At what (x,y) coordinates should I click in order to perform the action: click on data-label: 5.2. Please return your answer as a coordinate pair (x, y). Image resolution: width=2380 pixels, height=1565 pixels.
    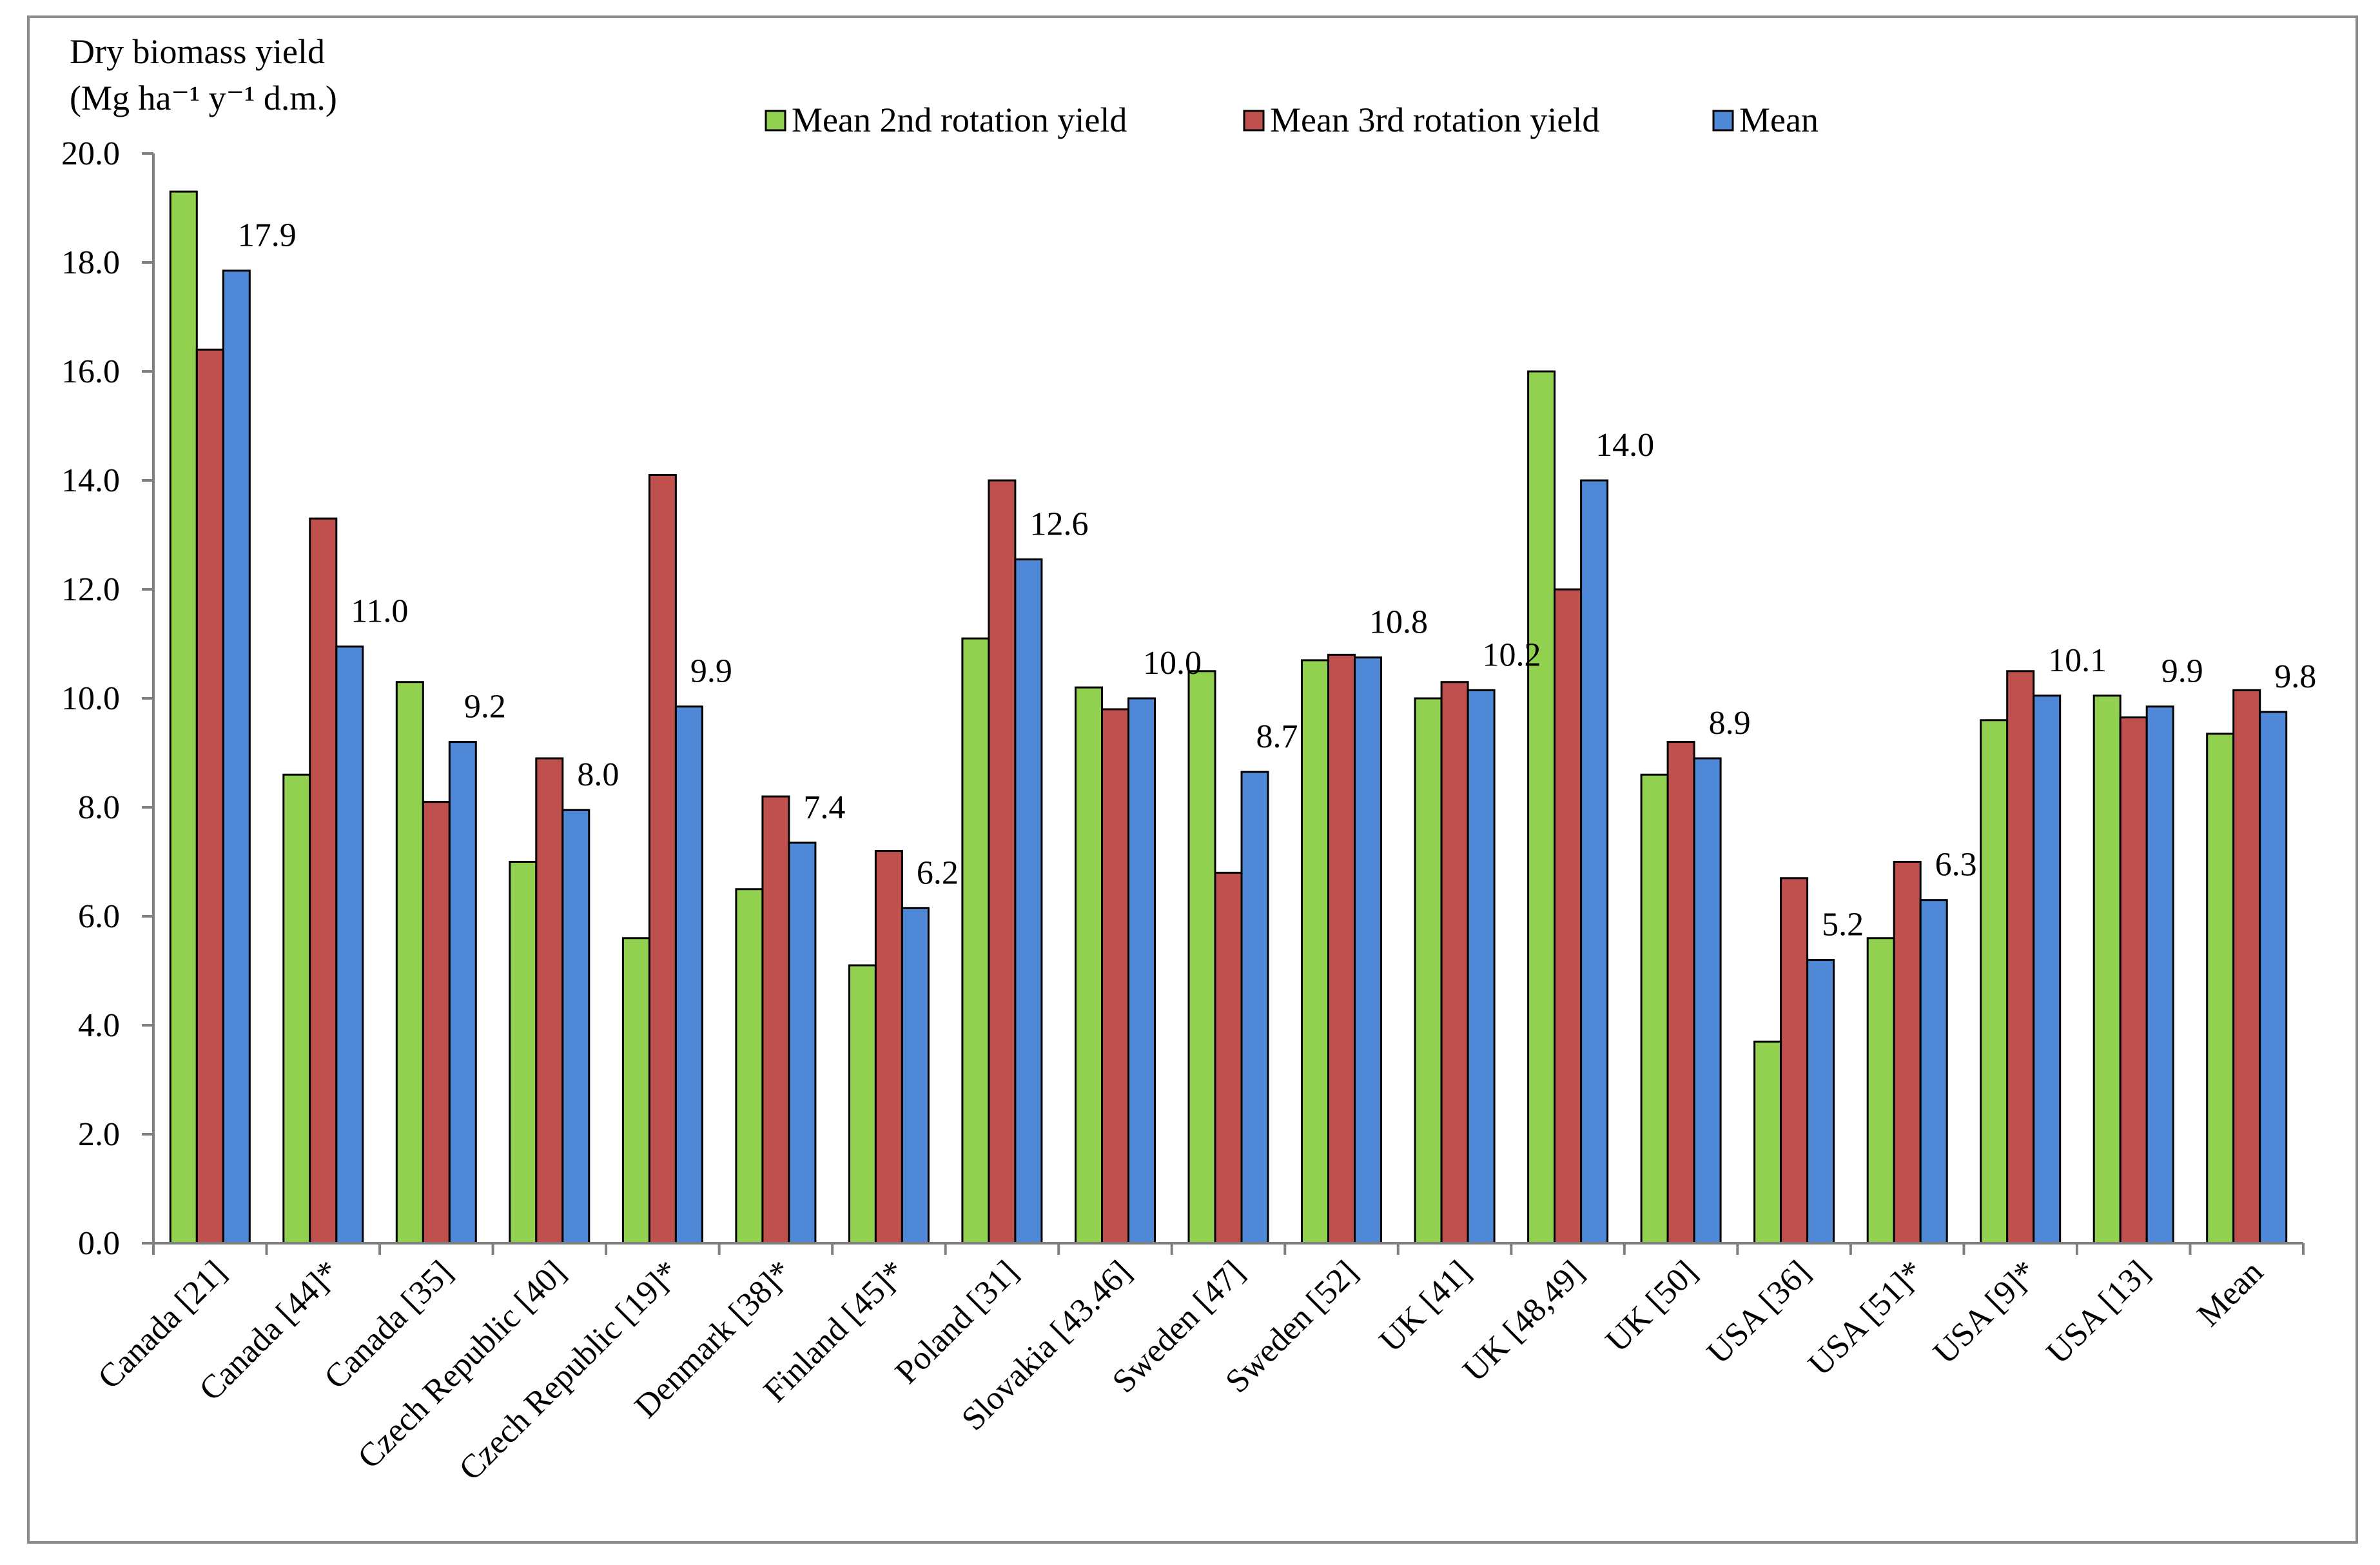
    Looking at the image, I should click on (1843, 925).